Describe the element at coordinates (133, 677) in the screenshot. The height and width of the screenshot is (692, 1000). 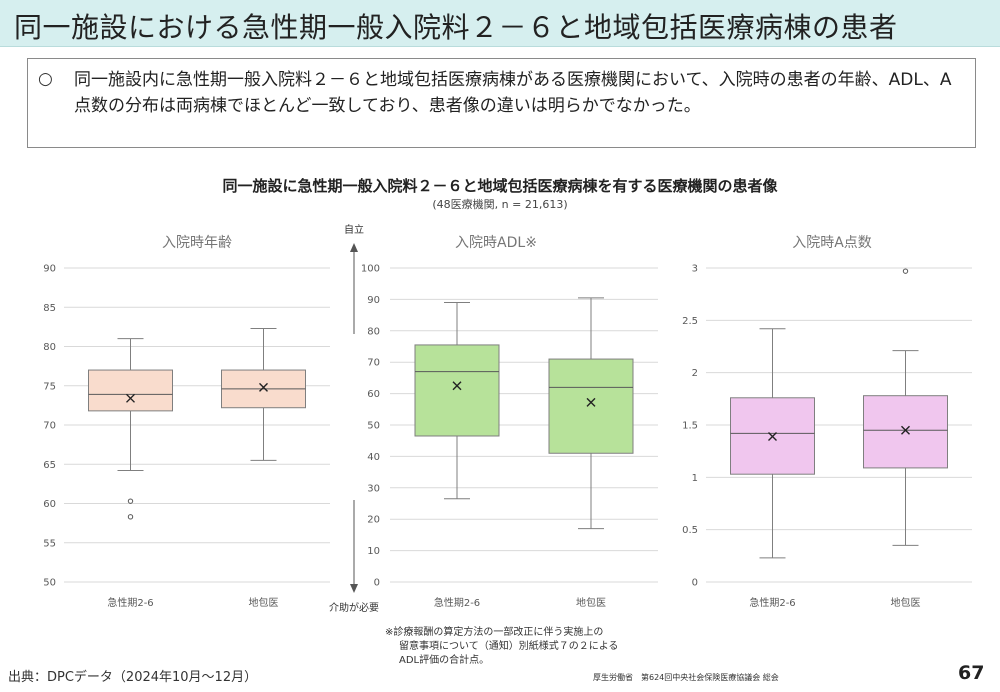
I see `source-text: 出典：DPCデータ（2024年10月～12月）` at that location.